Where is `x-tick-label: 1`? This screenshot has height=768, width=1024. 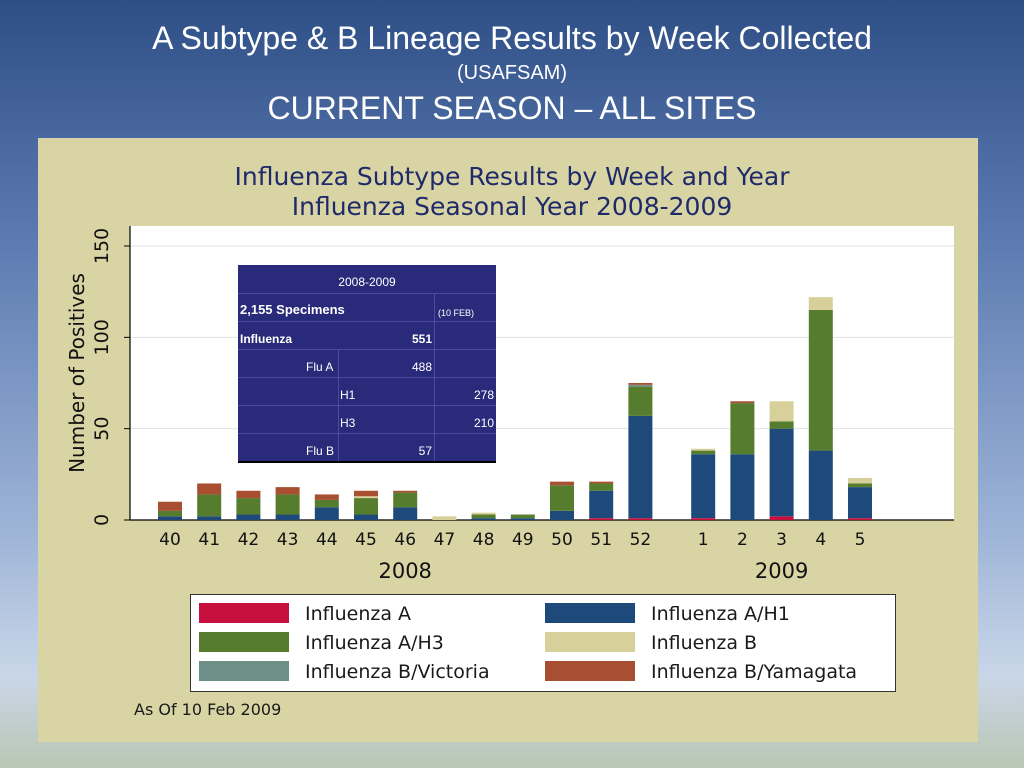
x-tick-label: 1 is located at coordinates (703, 540).